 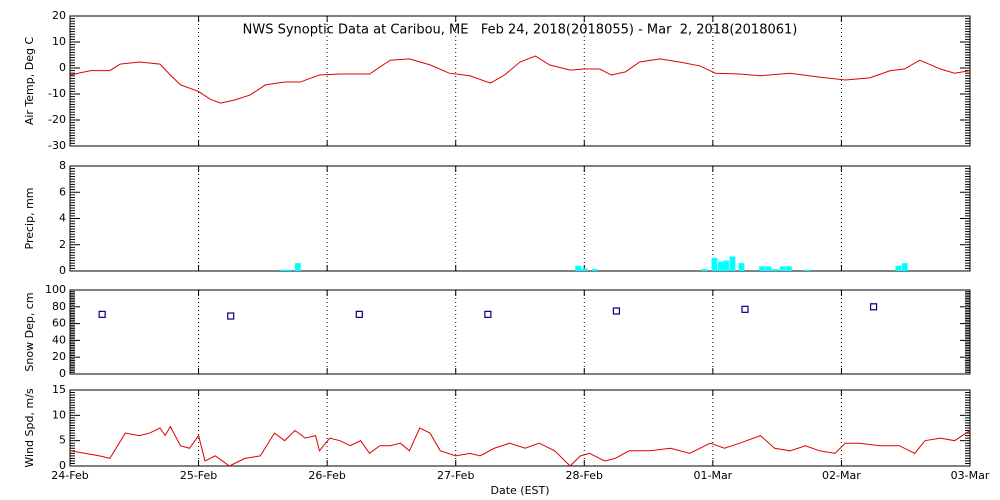 I want to click on plot-frame, so click(x=520, y=428).